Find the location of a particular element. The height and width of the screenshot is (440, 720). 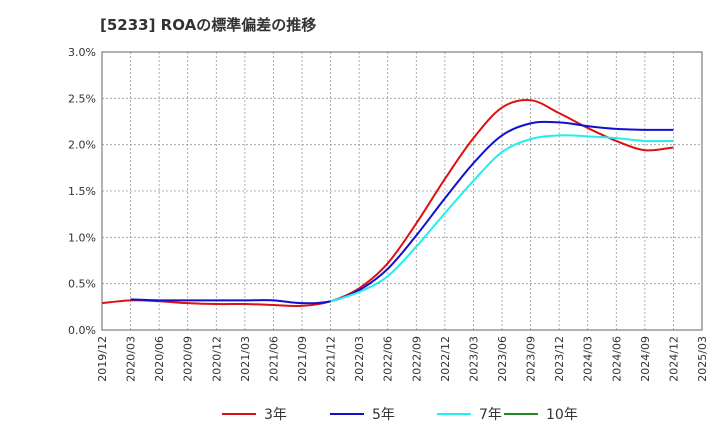

x-tick-label: 2023/06 is located at coordinates (502, 359).